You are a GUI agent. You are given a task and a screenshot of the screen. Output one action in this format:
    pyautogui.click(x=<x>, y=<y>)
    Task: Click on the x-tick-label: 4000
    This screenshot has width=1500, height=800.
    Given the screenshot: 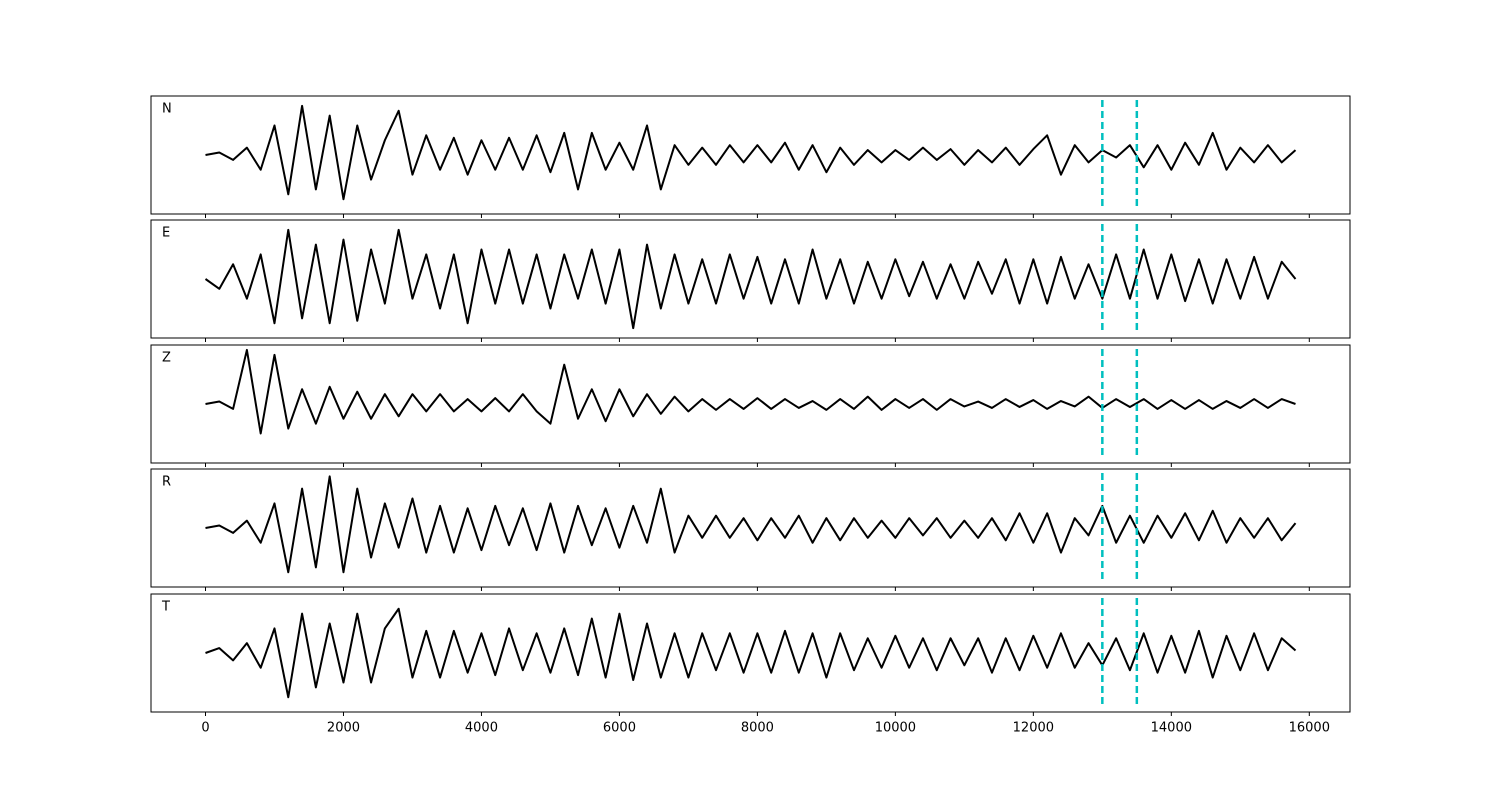 What is the action you would take?
    pyautogui.click(x=481, y=728)
    